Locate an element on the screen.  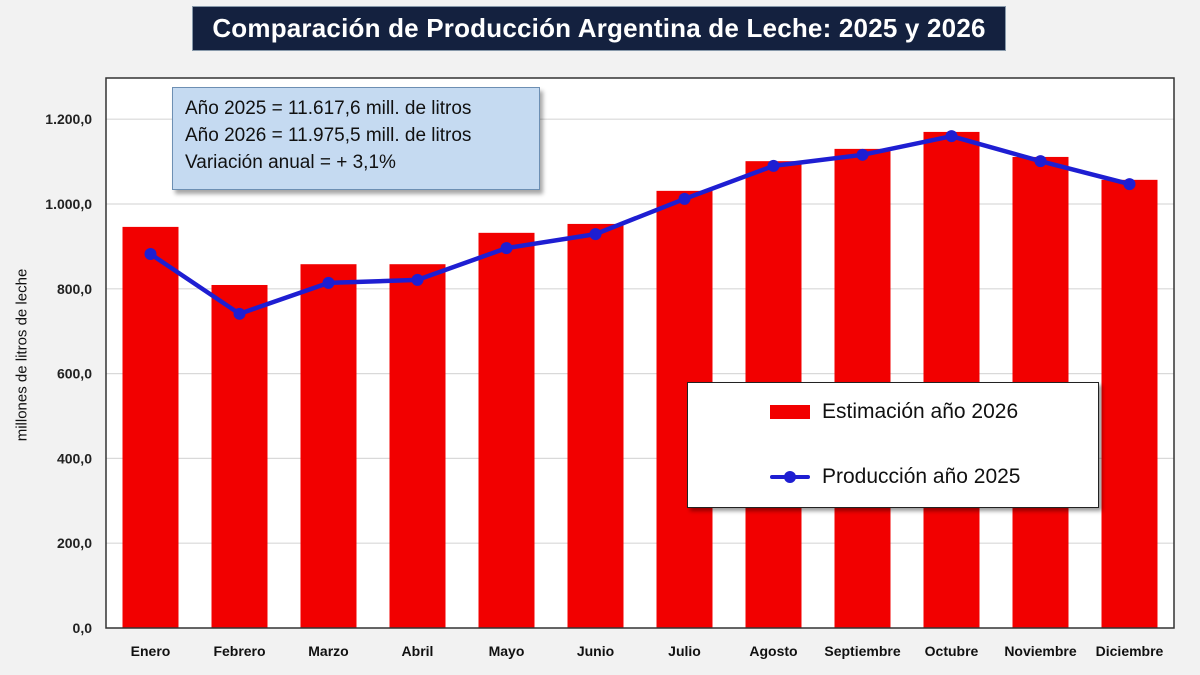
summary-2025: Año 2025 = 11.617,6 mill. de litros is located at coordinates (328, 108).